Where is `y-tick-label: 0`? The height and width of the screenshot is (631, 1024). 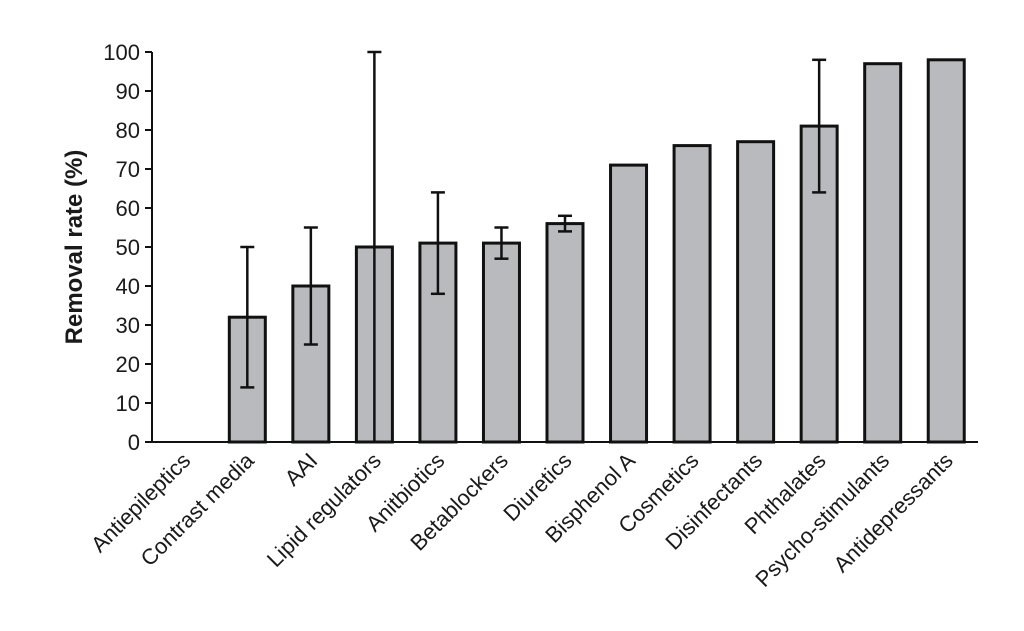 y-tick-label: 0 is located at coordinates (134, 442).